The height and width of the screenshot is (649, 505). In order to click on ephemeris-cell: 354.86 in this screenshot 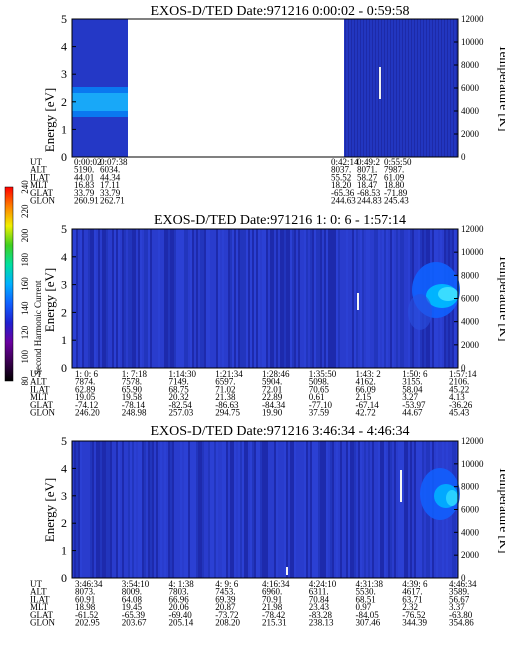, I will do `click(461, 623)`.